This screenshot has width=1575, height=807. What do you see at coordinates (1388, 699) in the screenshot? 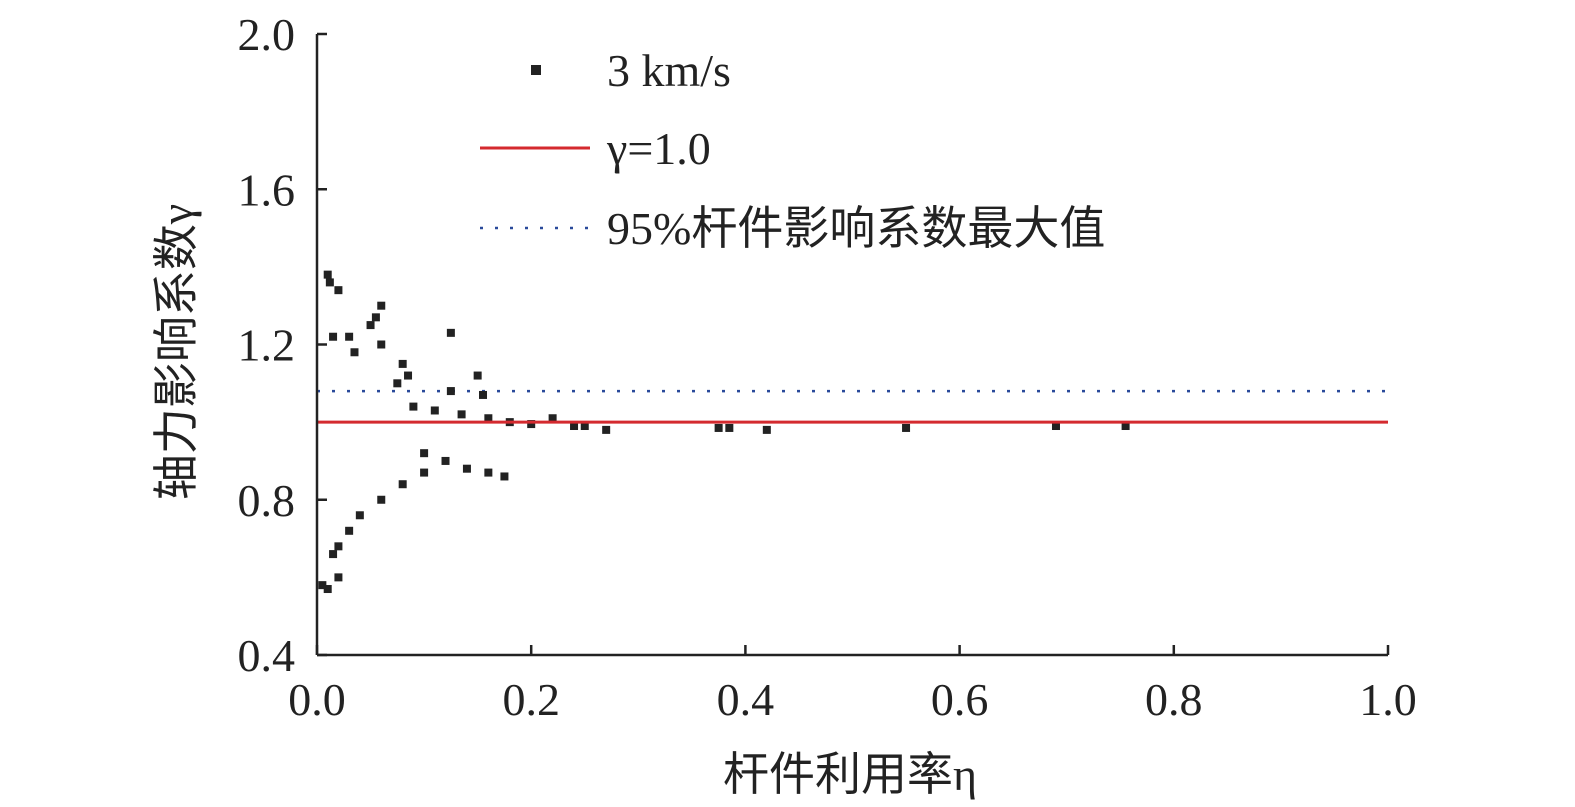
I see `x-tick-label: 1.0` at bounding box center [1388, 699].